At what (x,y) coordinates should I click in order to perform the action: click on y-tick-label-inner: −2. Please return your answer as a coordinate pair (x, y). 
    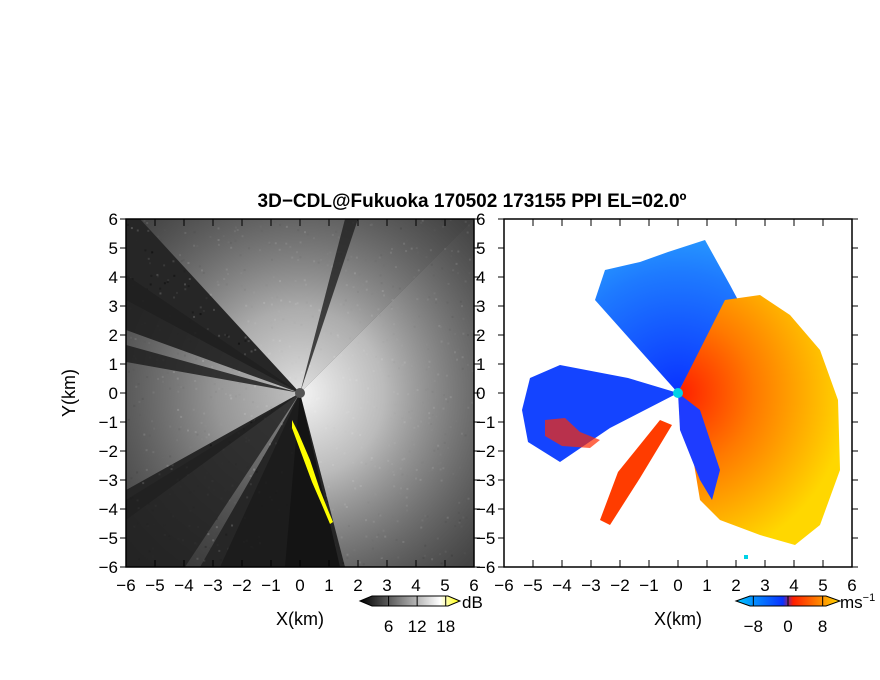
    Looking at the image, I should click on (485, 451).